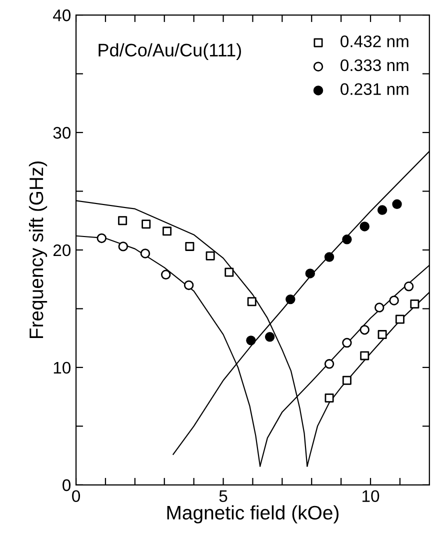 This screenshot has height=537, width=432. I want to click on legend-label: 0.432 nm, so click(374, 41).